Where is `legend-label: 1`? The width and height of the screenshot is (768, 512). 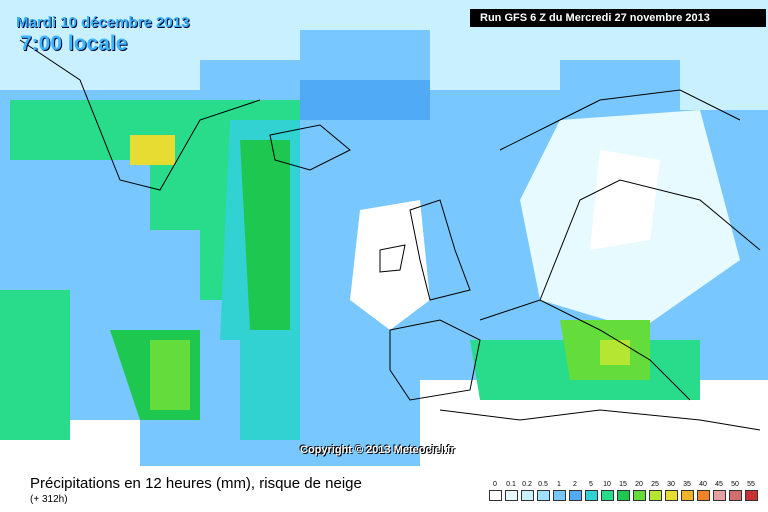 legend-label: 1 is located at coordinates (559, 484).